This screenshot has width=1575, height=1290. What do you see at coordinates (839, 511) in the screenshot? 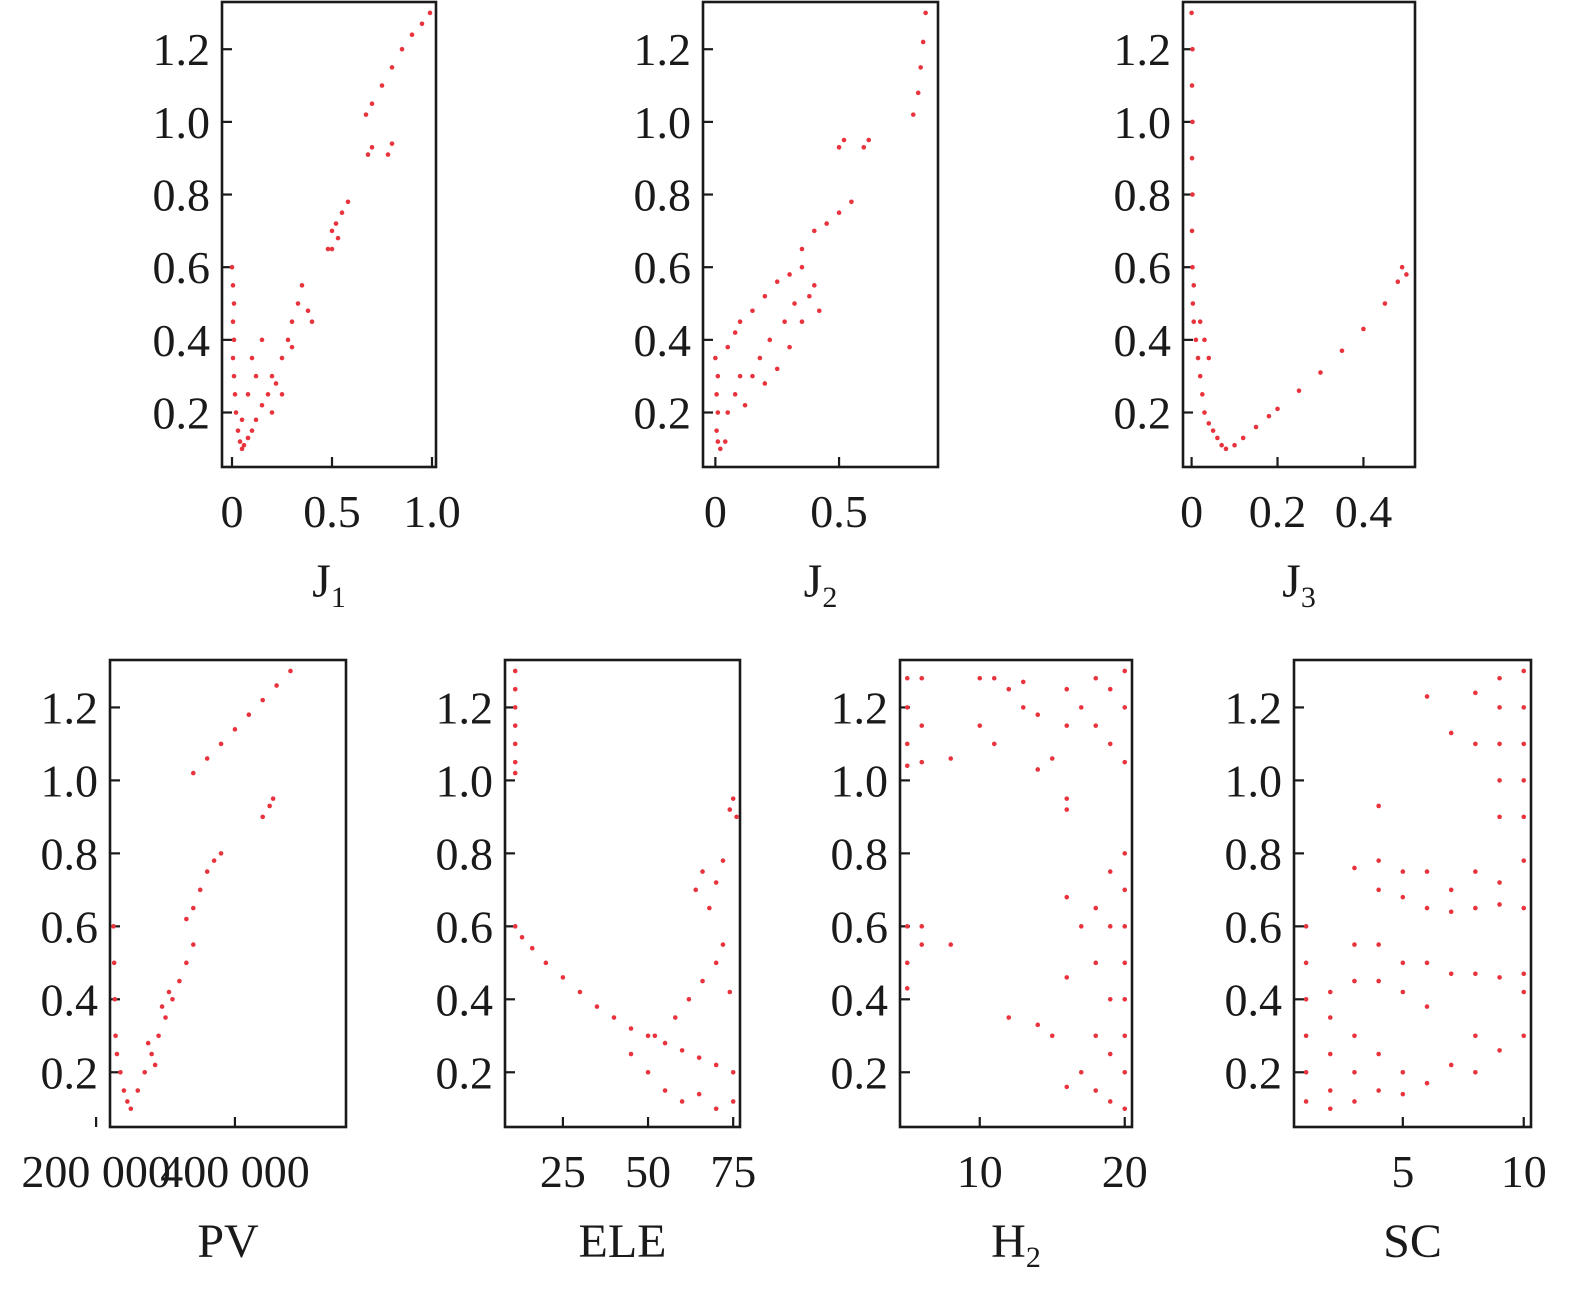
I see `x-tick-label: 0.5` at bounding box center [839, 511].